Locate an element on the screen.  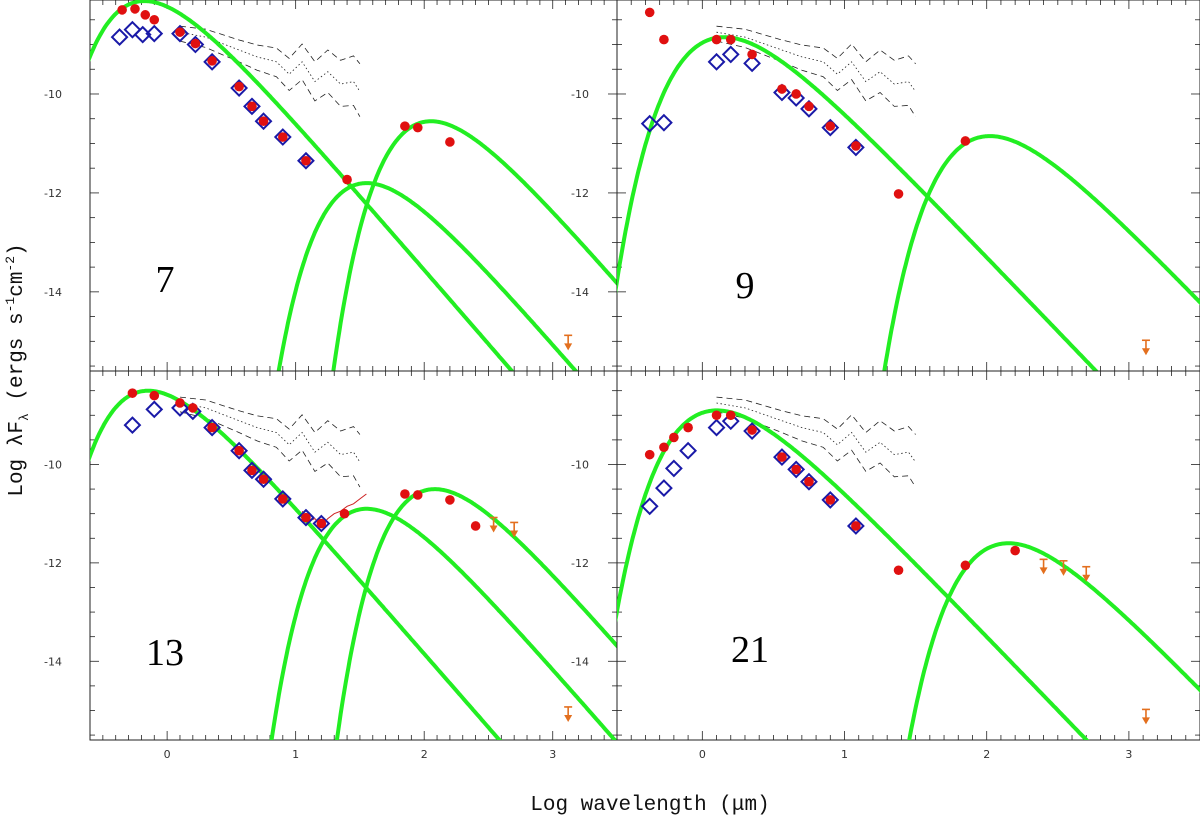
x-tick-label: 3 is located at coordinates (1128, 754).